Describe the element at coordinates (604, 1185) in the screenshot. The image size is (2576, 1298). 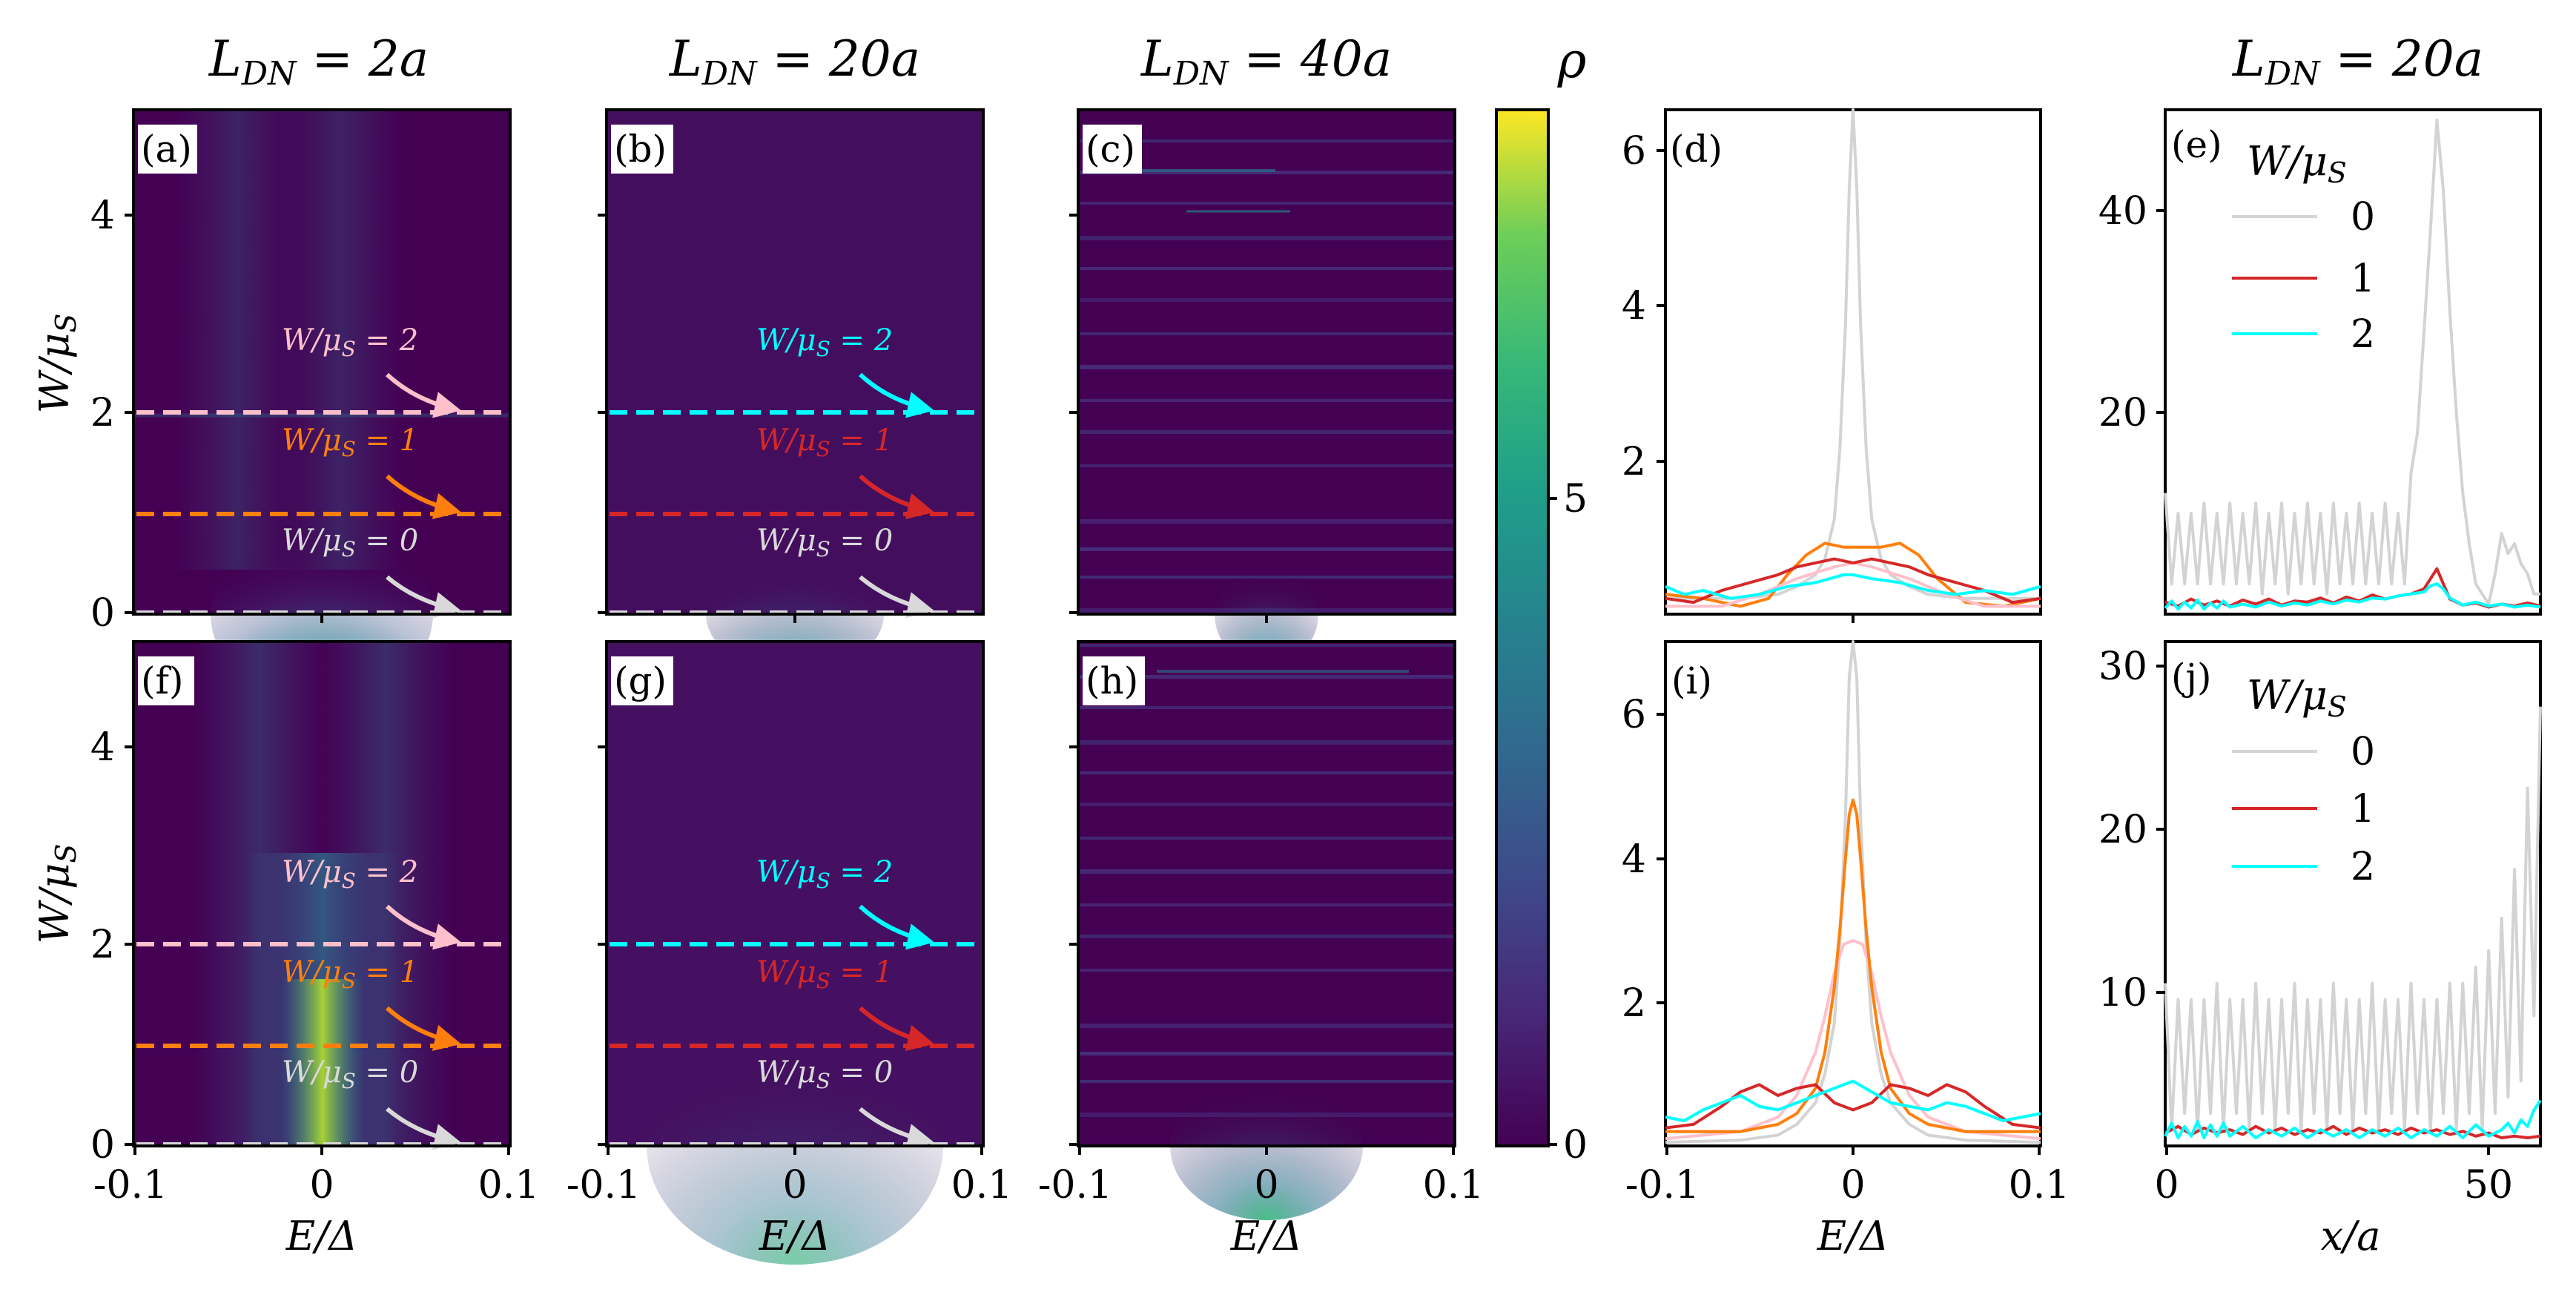
I see `xtick-g-m01: -0.1` at that location.